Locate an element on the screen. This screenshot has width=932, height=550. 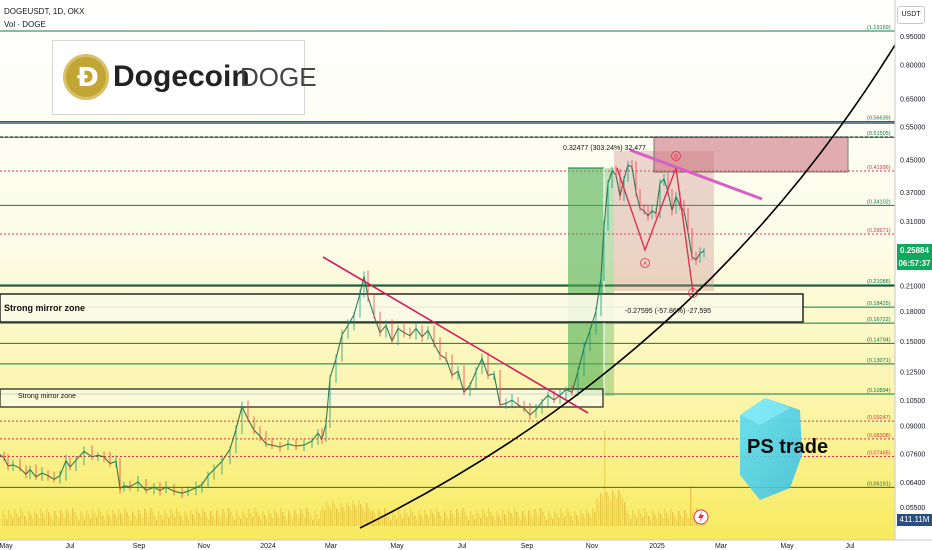
abc-wave-path is located at coordinates (655, 230).